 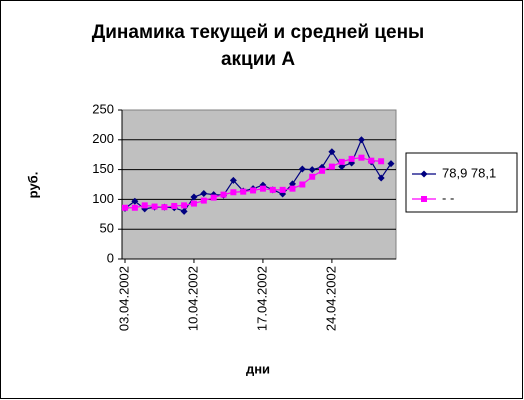 I want to click on x-tick-label: 24.04.2002, so click(x=330, y=298).